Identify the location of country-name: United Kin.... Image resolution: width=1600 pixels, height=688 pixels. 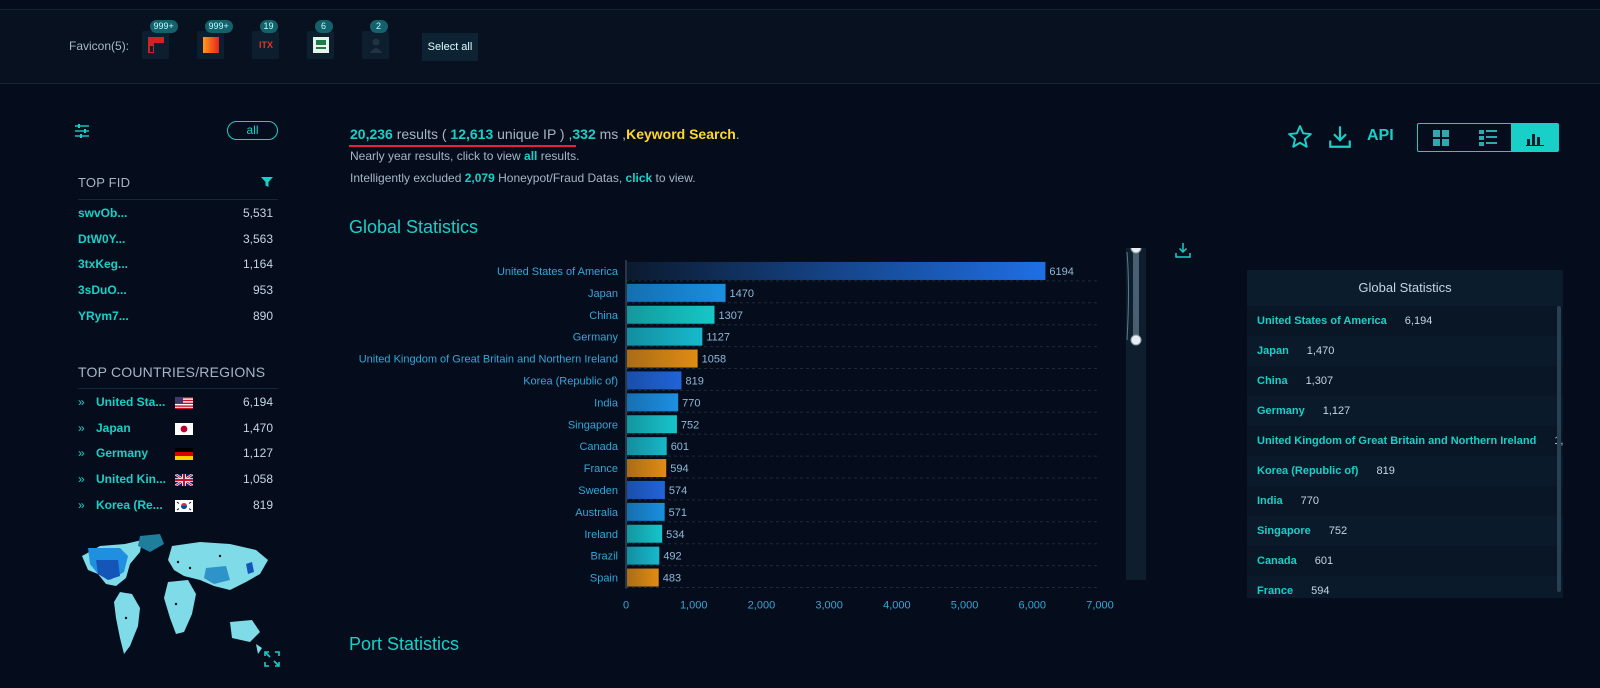
(131, 479).